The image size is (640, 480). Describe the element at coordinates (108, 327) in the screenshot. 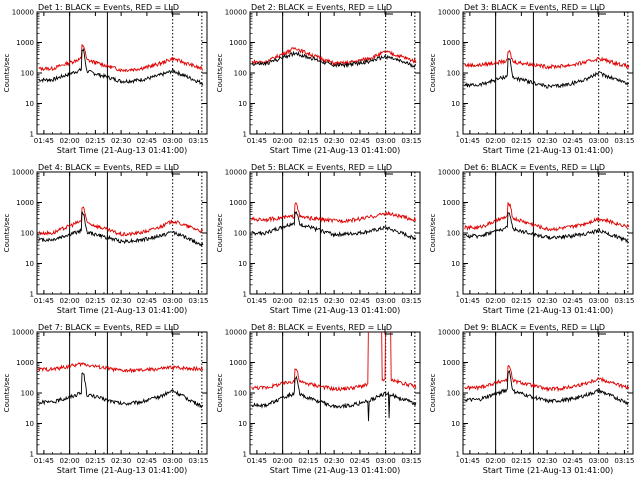

I see `panel-title: Det 7: BLACK = Events, RED = LLD` at that location.